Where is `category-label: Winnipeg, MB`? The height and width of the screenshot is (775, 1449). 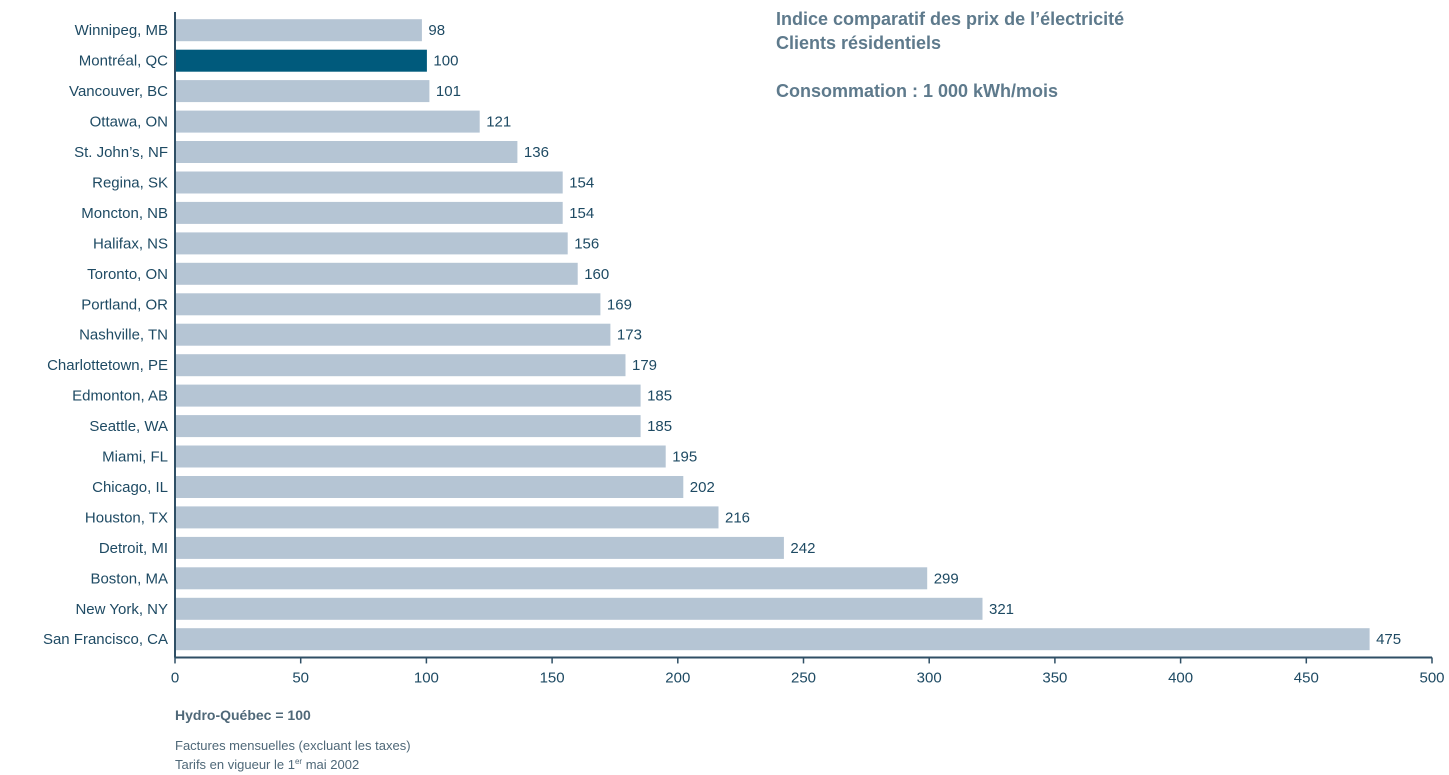 category-label: Winnipeg, MB is located at coordinates (121, 30).